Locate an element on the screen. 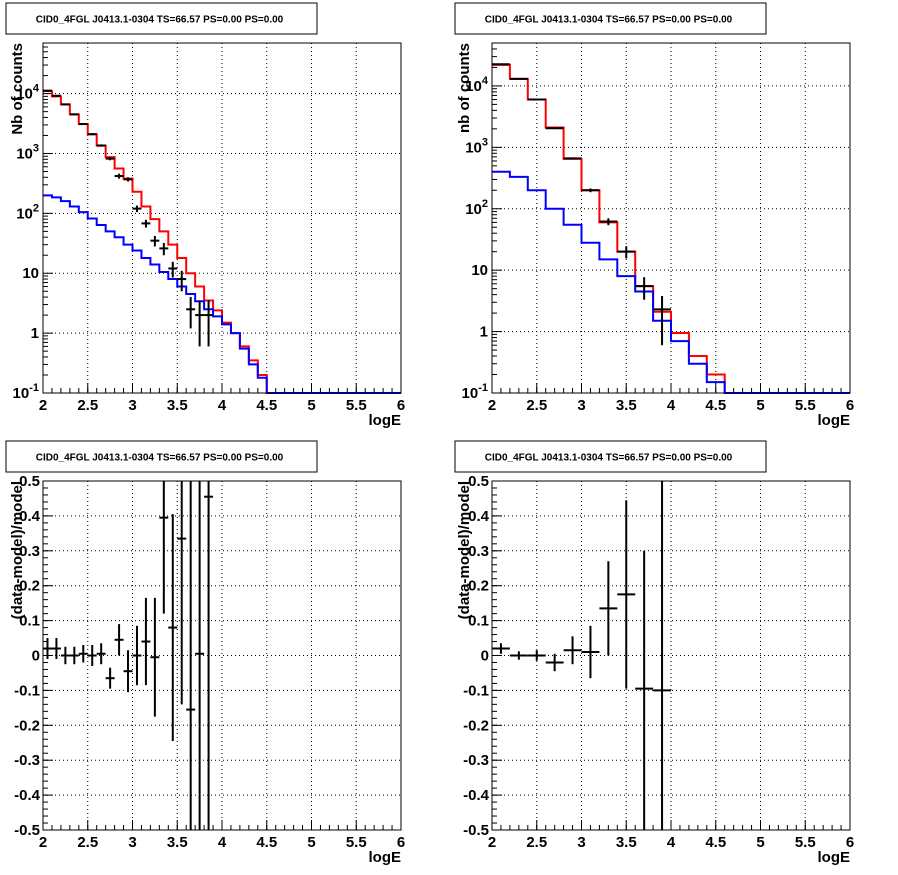 The height and width of the screenshot is (875, 898). y-tick-label: 0.2 is located at coordinates (29, 586).